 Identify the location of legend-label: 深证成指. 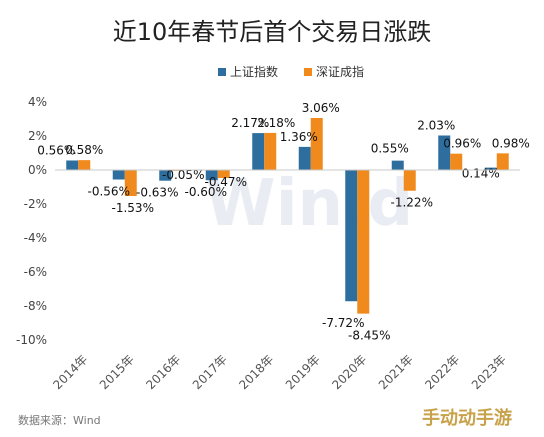
(340, 71).